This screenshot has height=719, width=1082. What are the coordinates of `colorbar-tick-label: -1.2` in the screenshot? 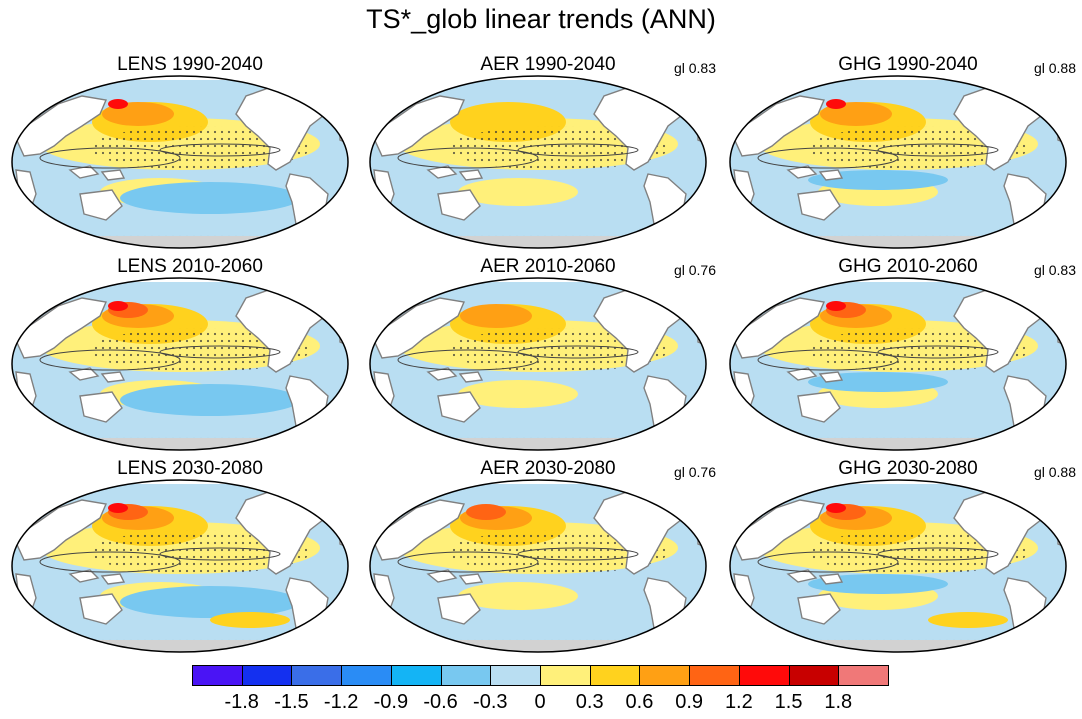 It's located at (341, 702).